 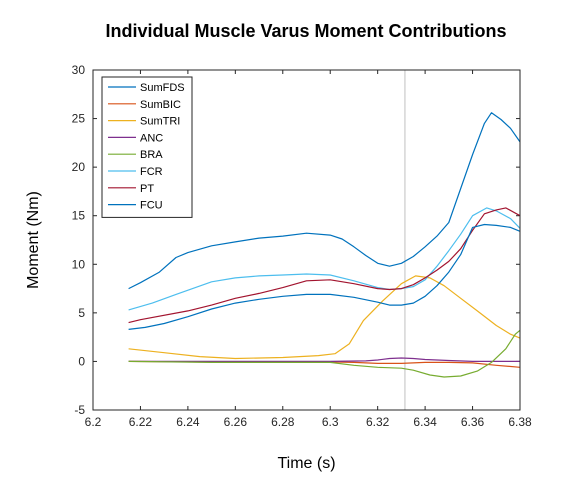 What do you see at coordinates (79, 216) in the screenshot?
I see `y-tick-label: 15` at bounding box center [79, 216].